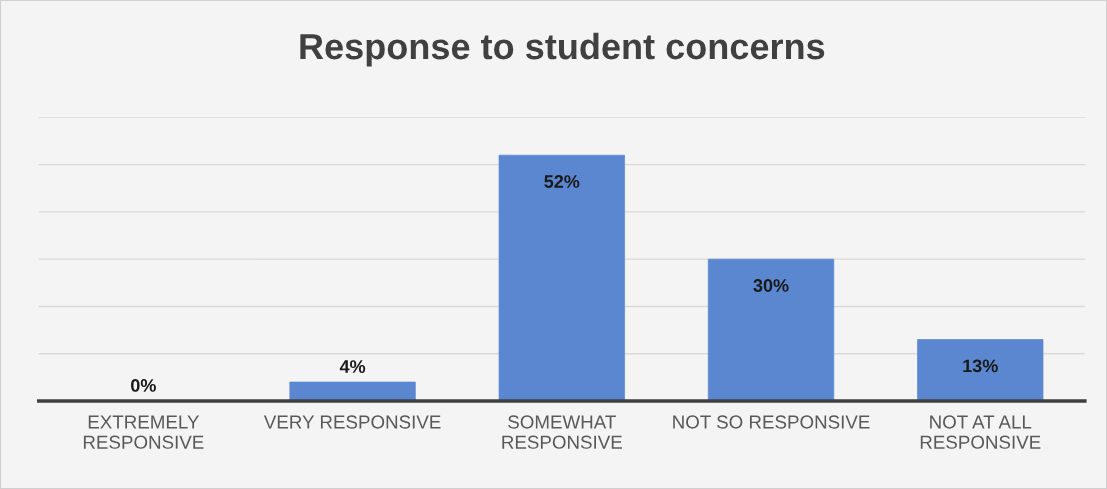  I want to click on data-label: 30%, so click(771, 285).